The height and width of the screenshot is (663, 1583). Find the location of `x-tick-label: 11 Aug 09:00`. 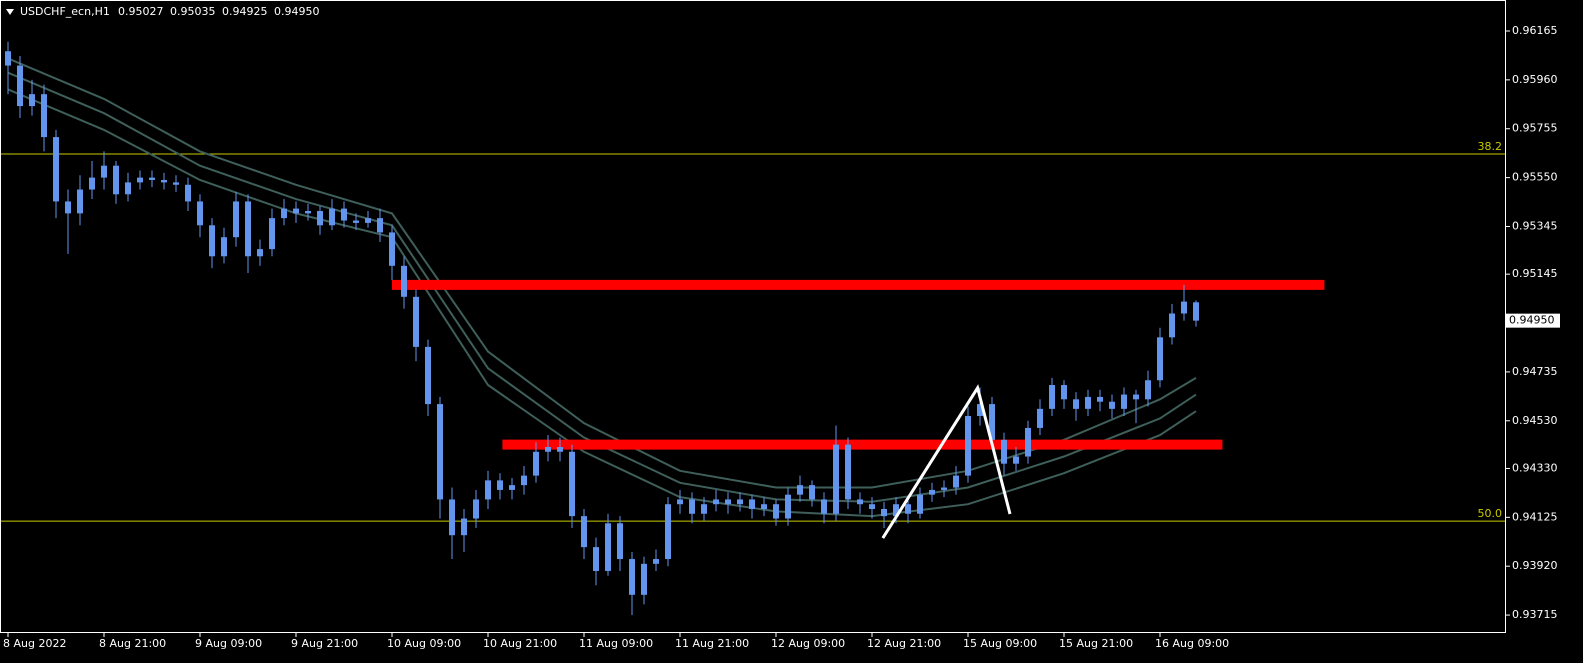

x-tick-label: 11 Aug 09:00 is located at coordinates (616, 643).